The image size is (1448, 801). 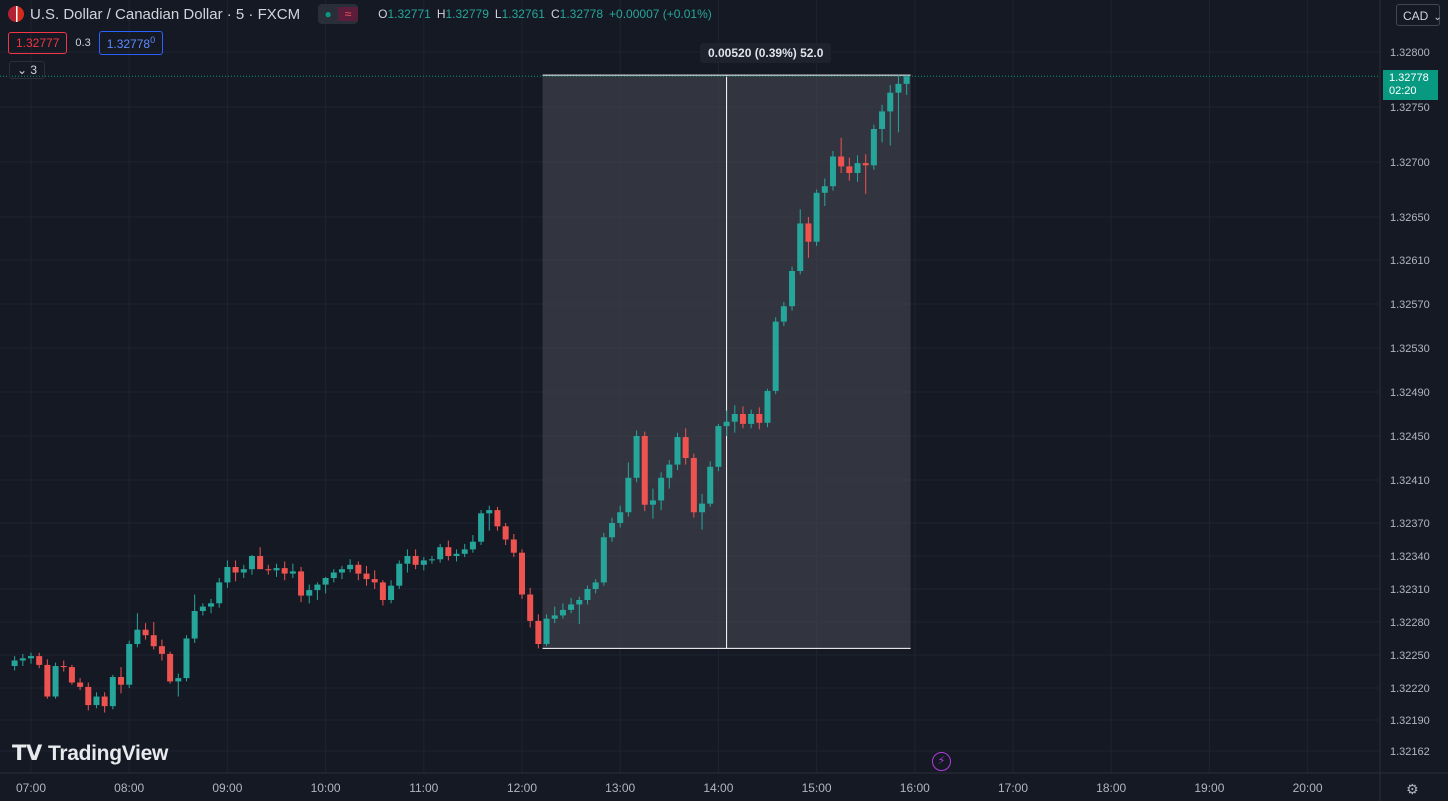 I want to click on indicators-toggle: ⌄ 3, so click(x=27, y=70).